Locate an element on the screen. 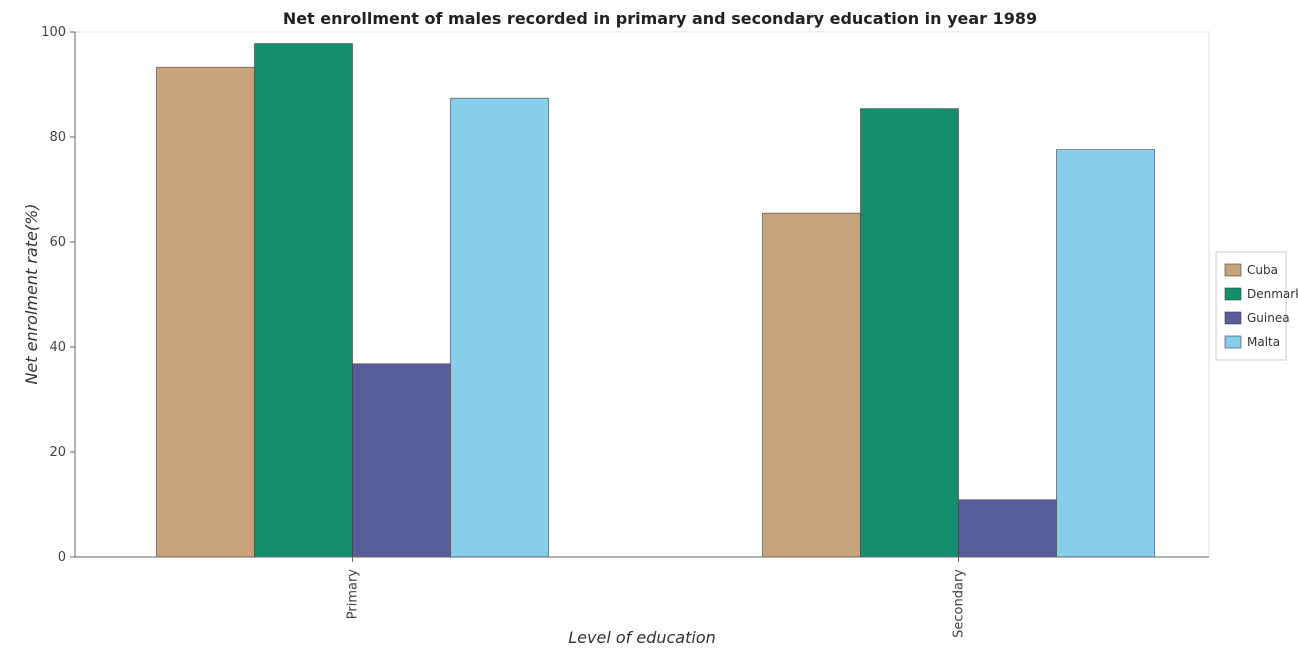 The width and height of the screenshot is (1298, 650). y-tick-label: 0 is located at coordinates (62, 557).